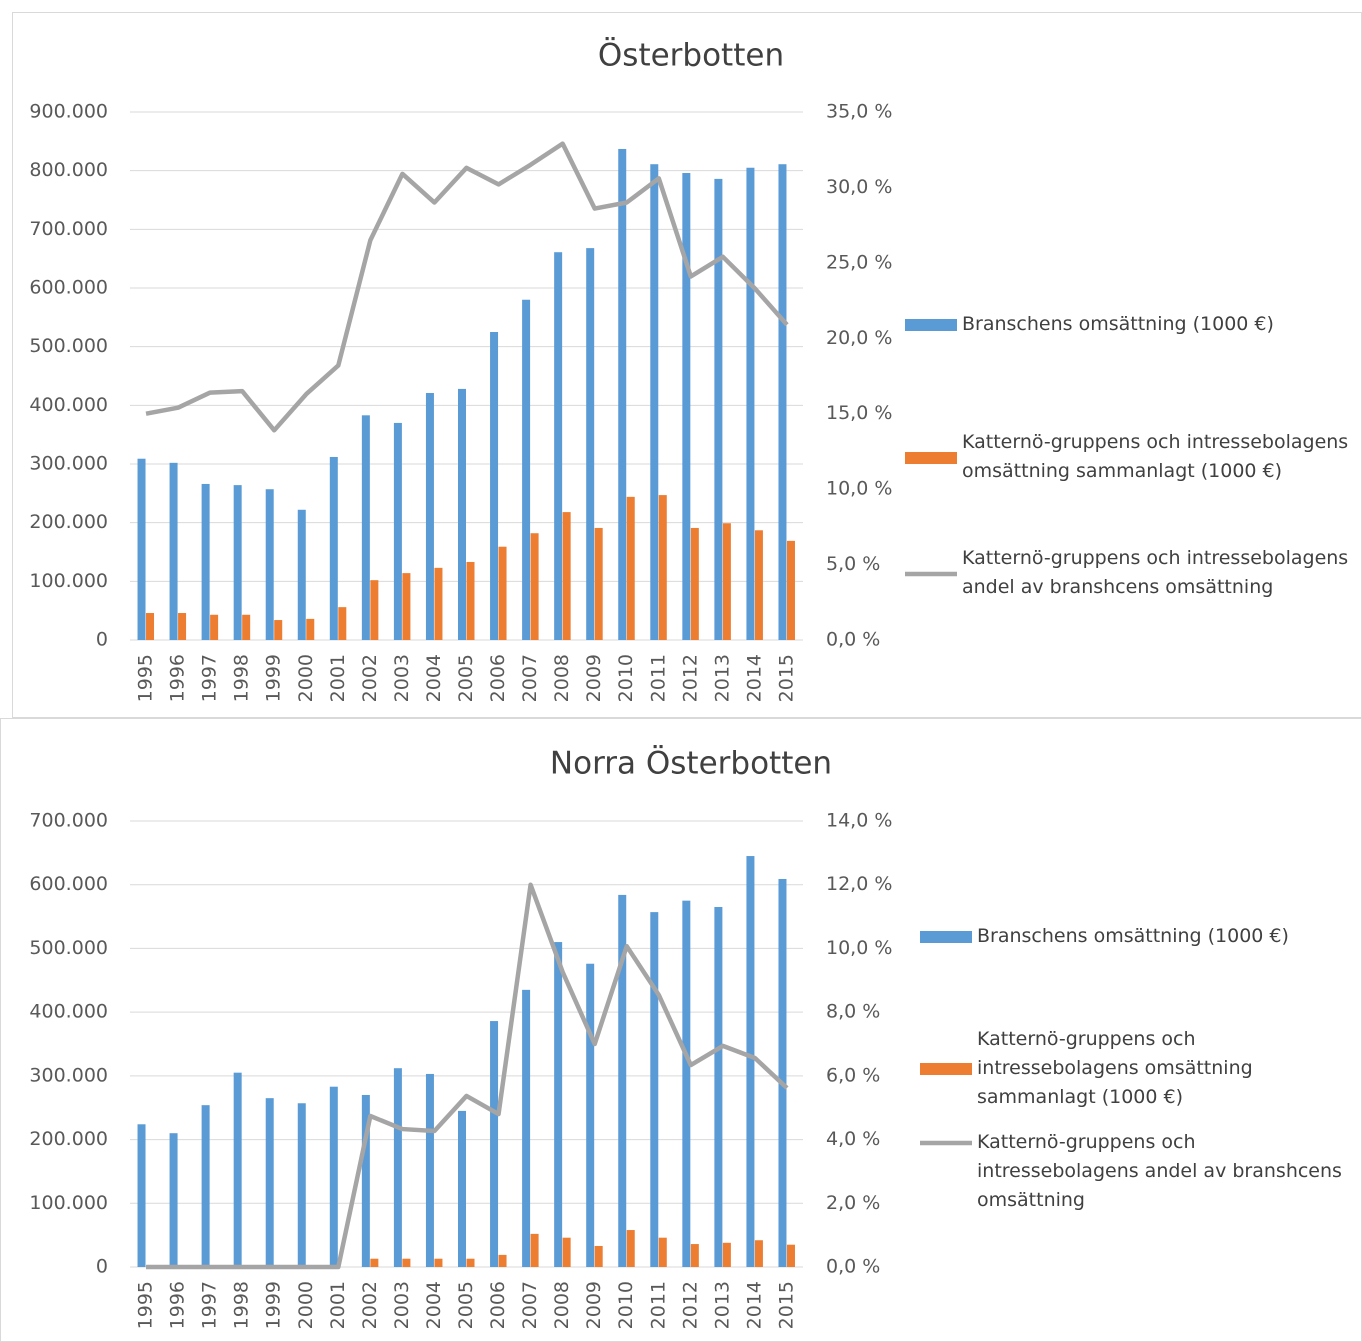 The image size is (1362, 1342). What do you see at coordinates (68, 884) in the screenshot?
I see `y-tick-label: 600.000` at bounding box center [68, 884].